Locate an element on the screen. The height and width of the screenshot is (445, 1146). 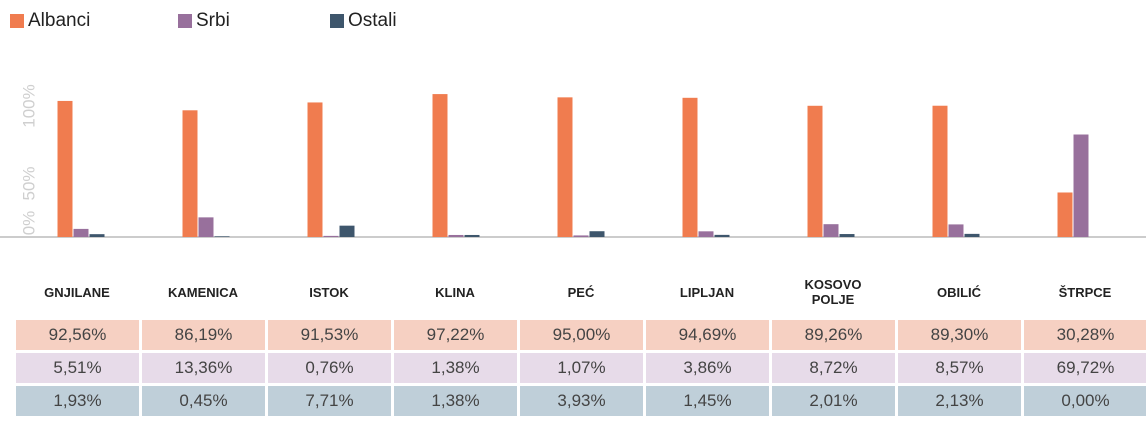
category-label: GNJILANE is located at coordinates (77, 292).